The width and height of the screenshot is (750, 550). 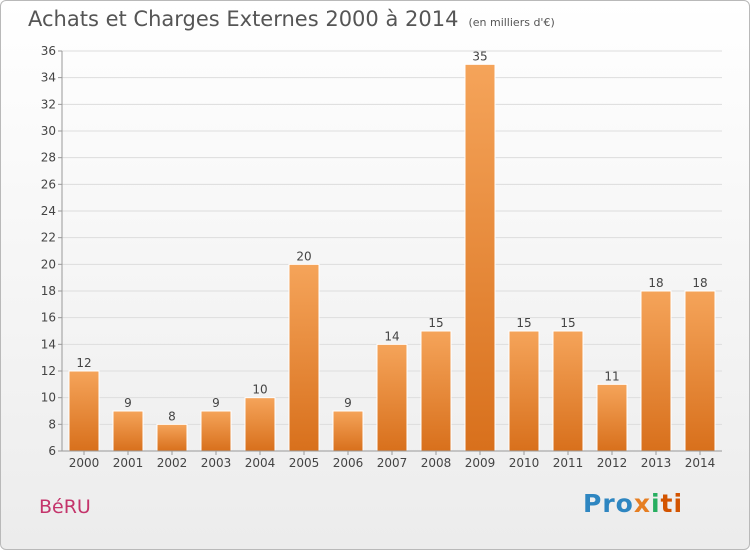 I want to click on data-label: 14, so click(x=391, y=336).